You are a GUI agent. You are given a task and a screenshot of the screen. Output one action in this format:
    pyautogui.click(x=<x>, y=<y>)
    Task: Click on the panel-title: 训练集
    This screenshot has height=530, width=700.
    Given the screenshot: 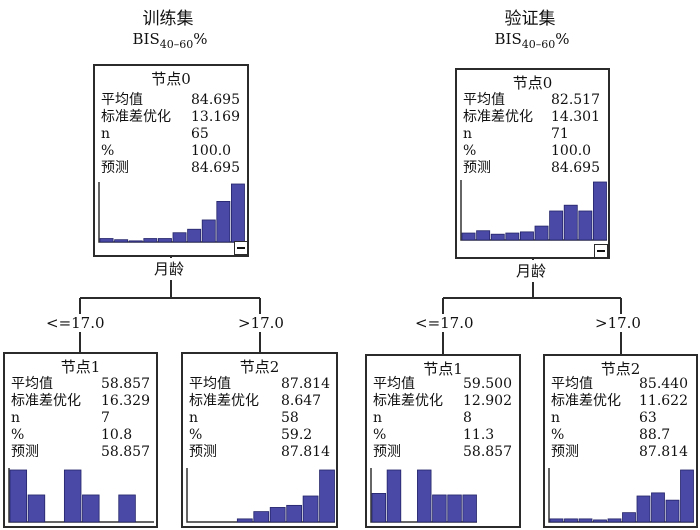 What is the action you would take?
    pyautogui.click(x=168, y=19)
    